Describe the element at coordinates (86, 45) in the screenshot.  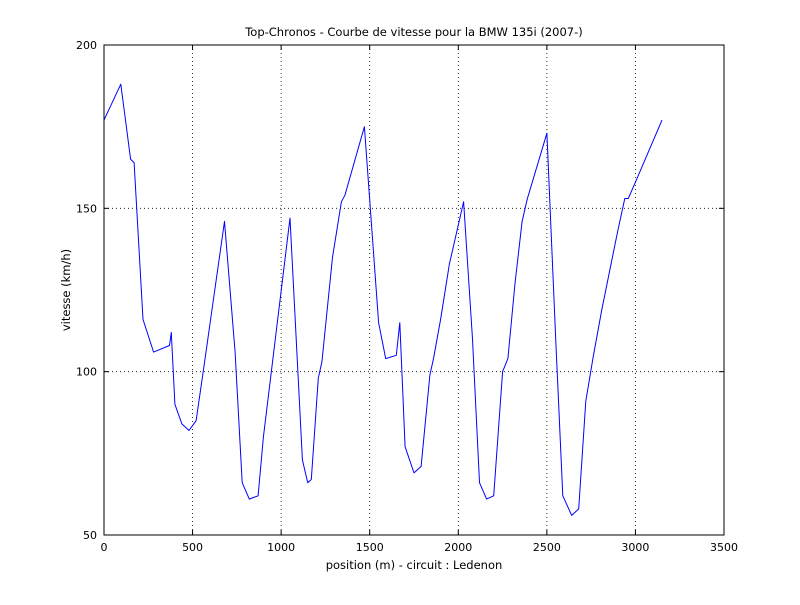
I see `y-tick-label: 200` at that location.